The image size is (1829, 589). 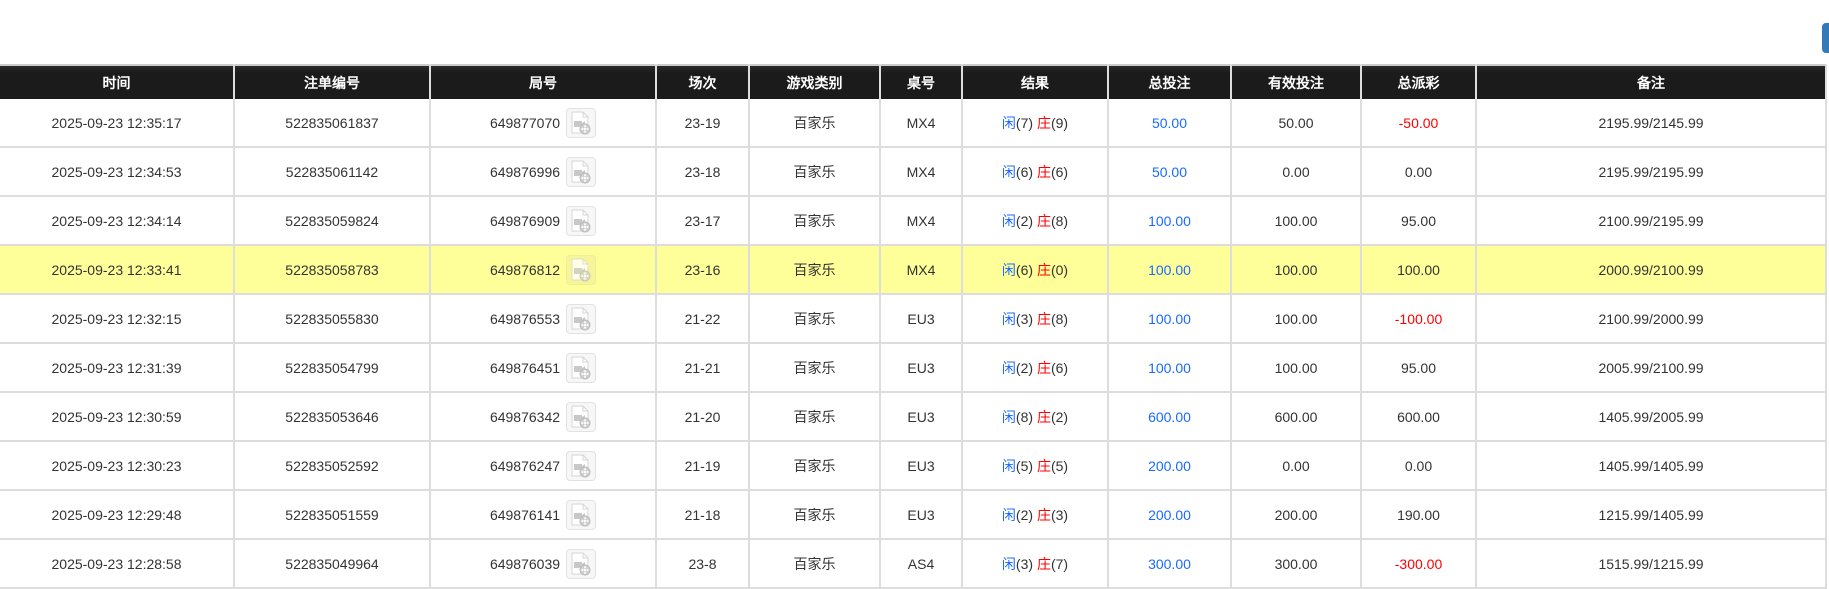 What do you see at coordinates (1035, 368) in the screenshot?
I see `cell-result: 闲(2) 庄(6)` at bounding box center [1035, 368].